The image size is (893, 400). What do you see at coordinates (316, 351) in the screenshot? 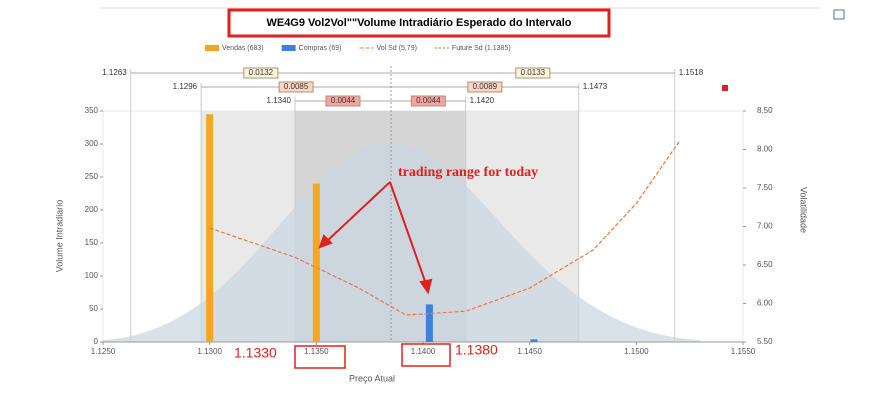
I see `x-tick-label: 1.1350` at bounding box center [316, 351].